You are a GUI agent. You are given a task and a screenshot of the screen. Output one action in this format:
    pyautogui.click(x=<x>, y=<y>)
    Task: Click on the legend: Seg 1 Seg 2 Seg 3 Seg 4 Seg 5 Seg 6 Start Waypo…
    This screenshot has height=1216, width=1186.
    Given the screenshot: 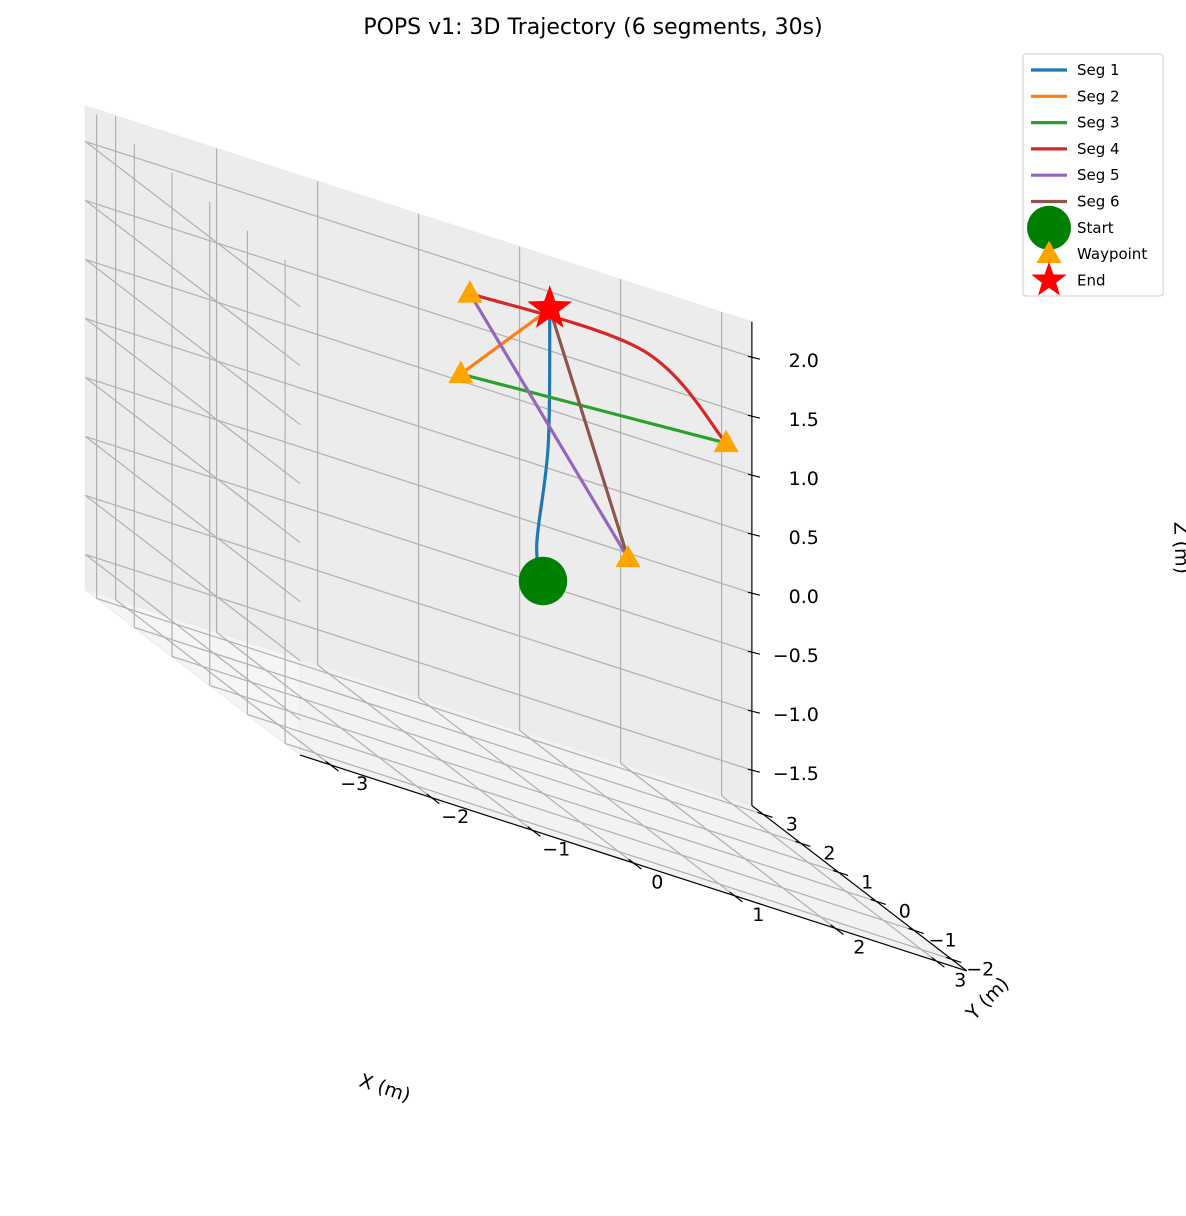 What is the action you would take?
    pyautogui.click(x=1093, y=175)
    